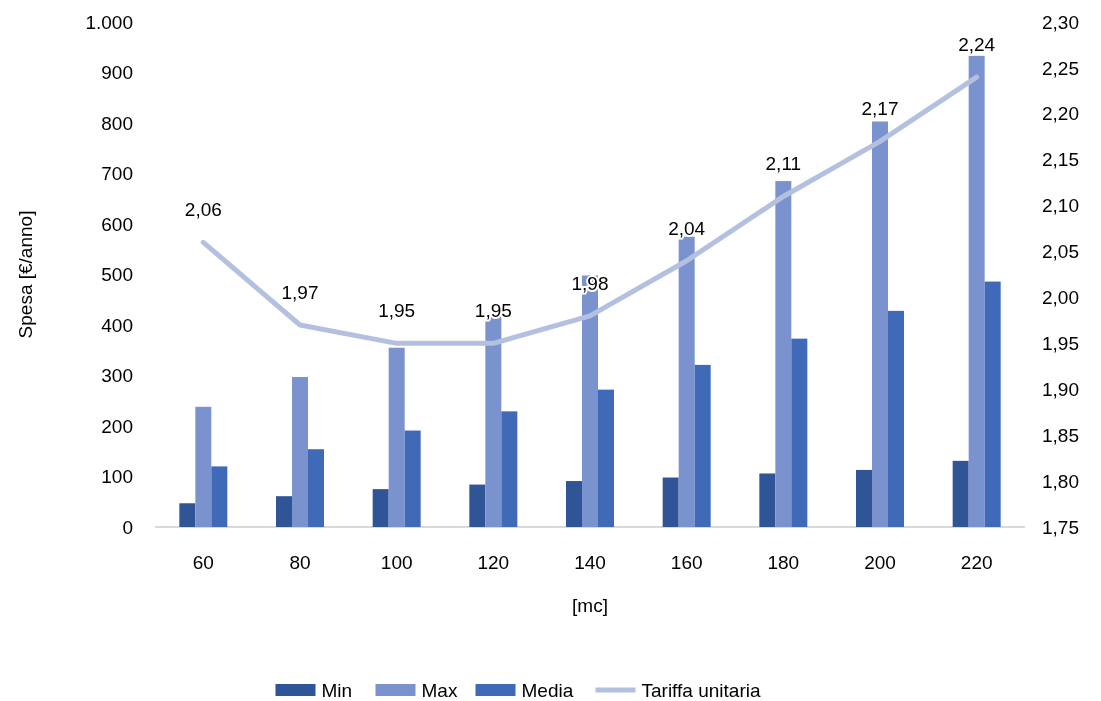  I want to click on y2-tick-label: 1,80, so click(1060, 481).